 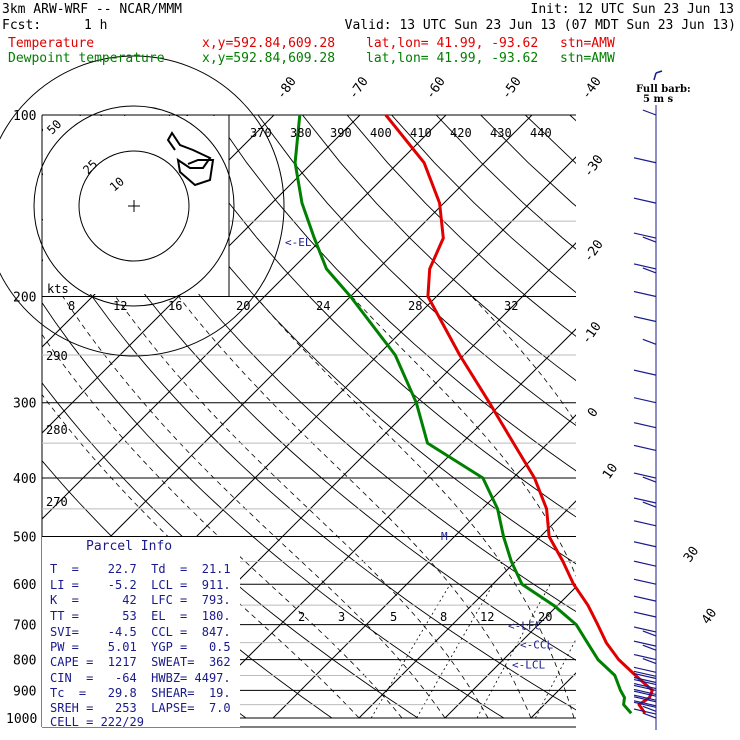 What do you see at coordinates (190, 159) in the screenshot?
I see `hodograph-trace` at bounding box center [190, 159].